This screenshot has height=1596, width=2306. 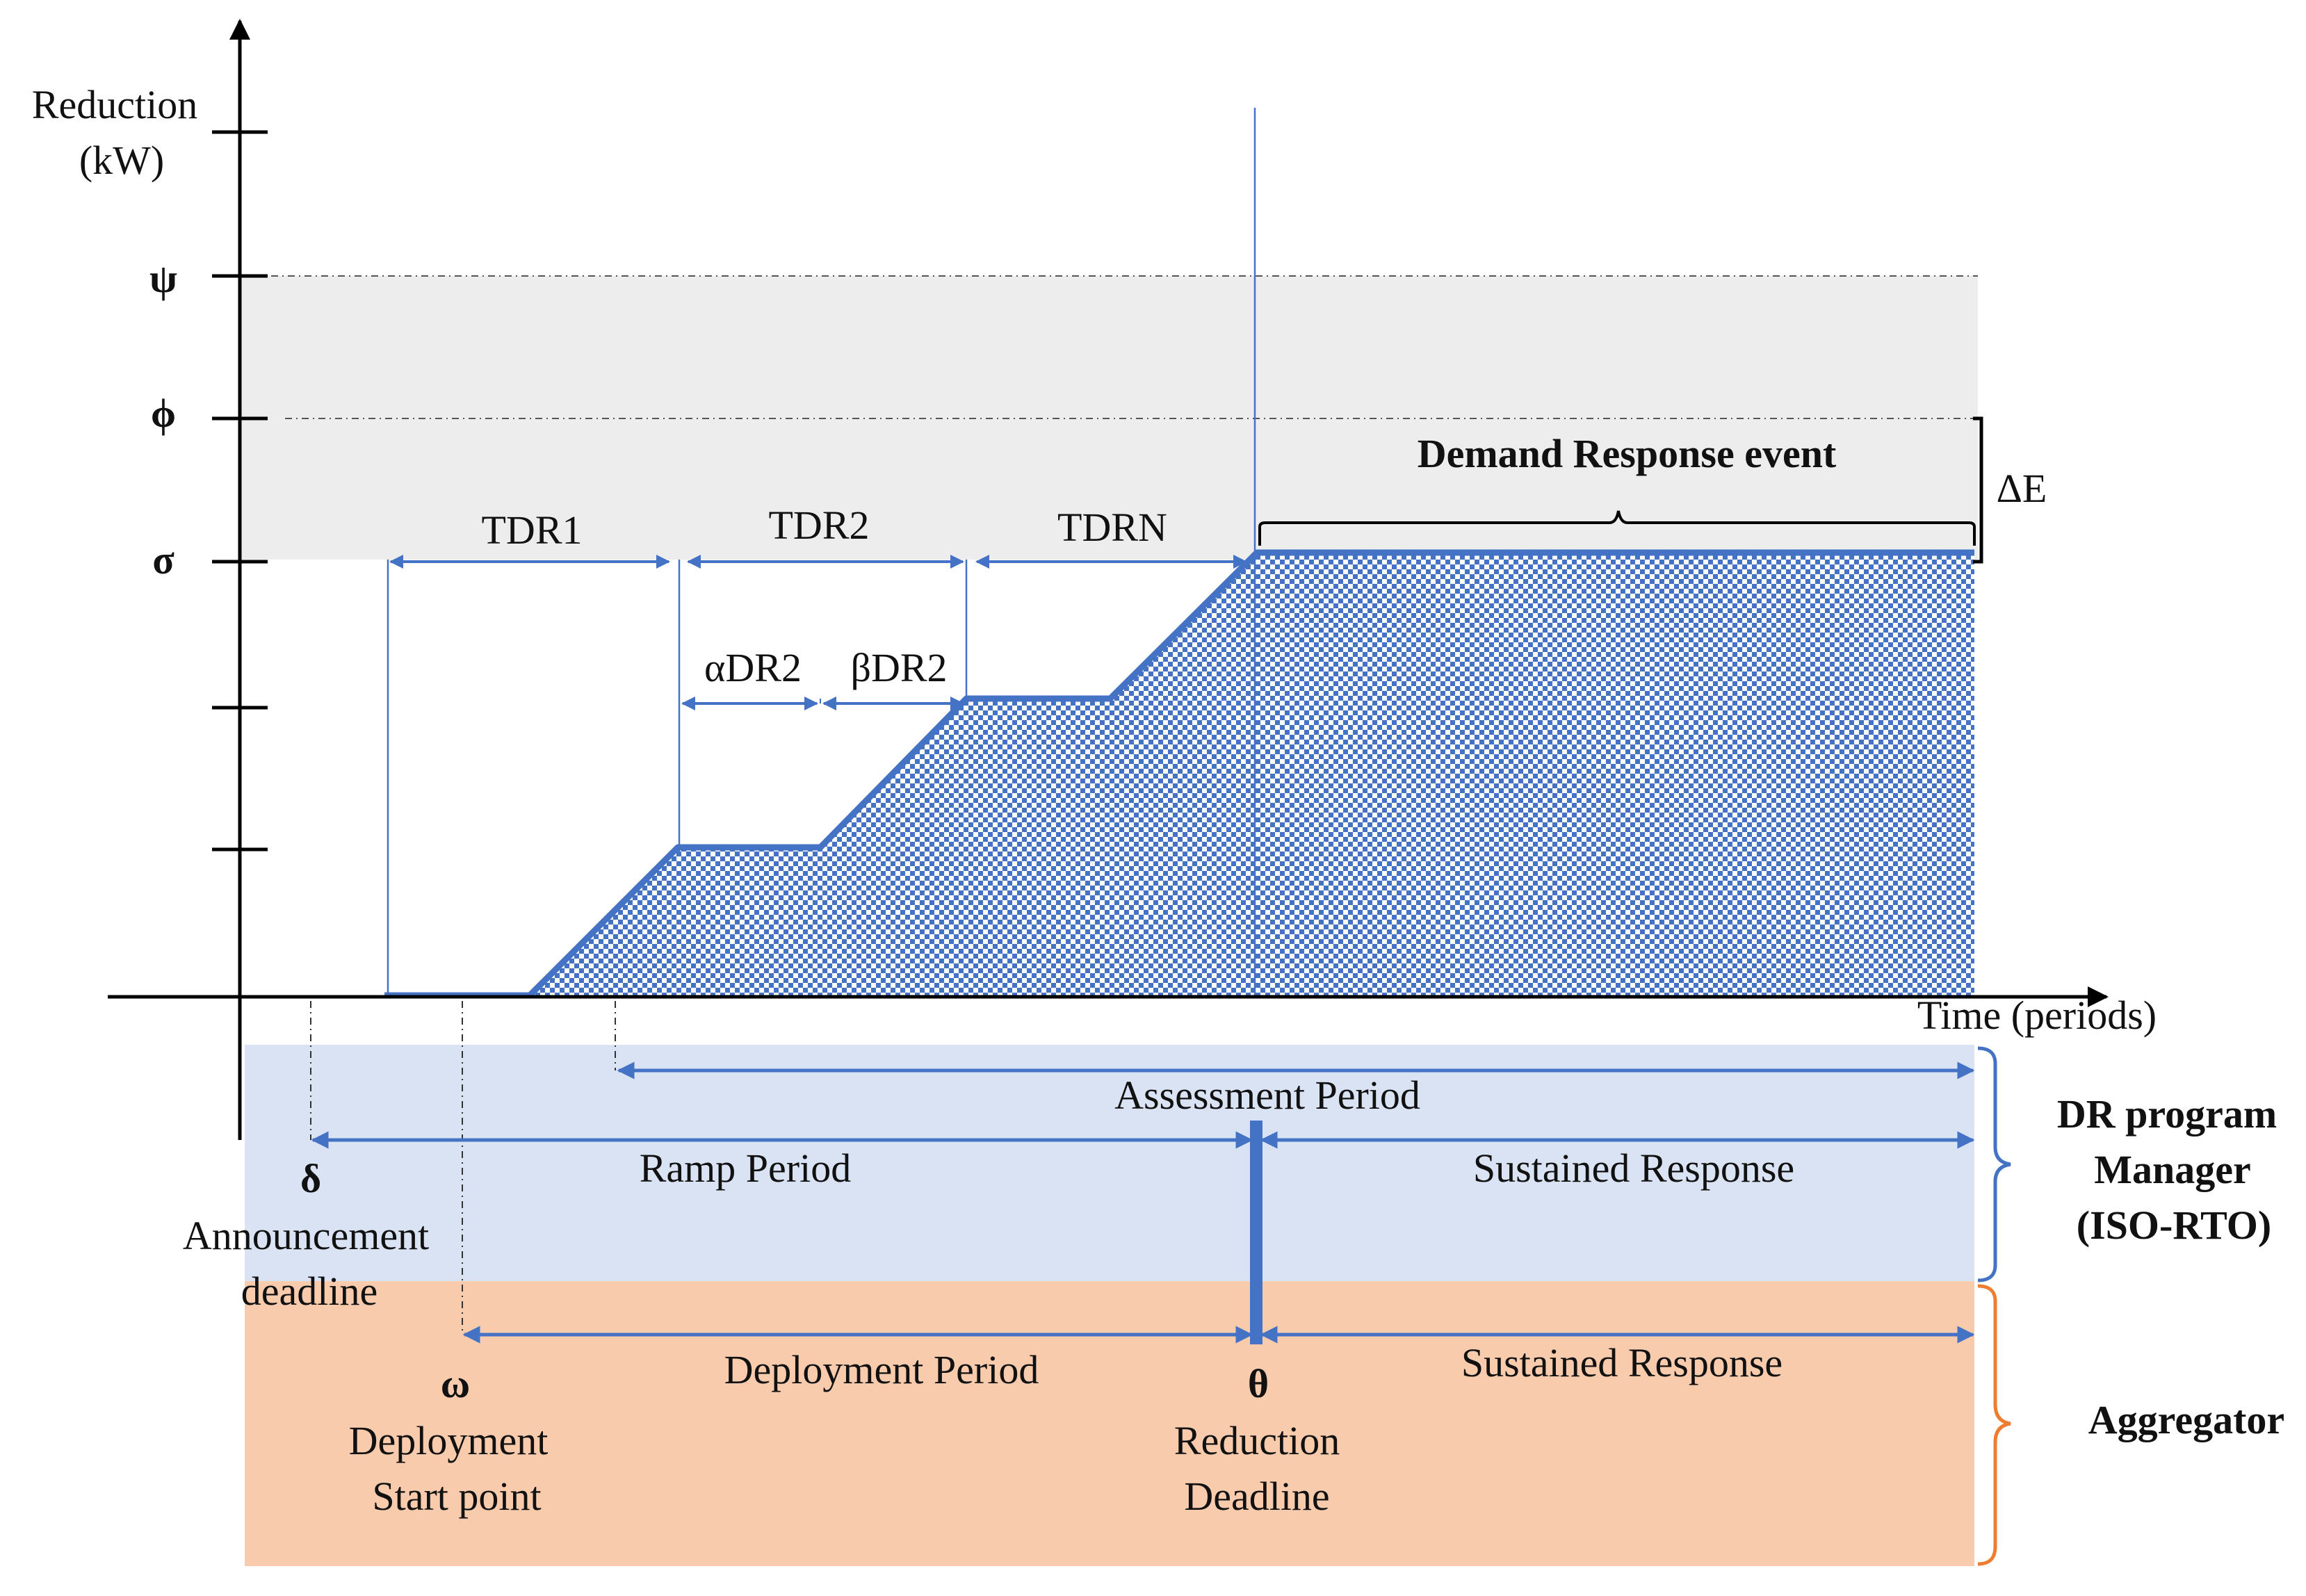 I want to click on x-axis-label: Time (periods), so click(x=2037, y=1015).